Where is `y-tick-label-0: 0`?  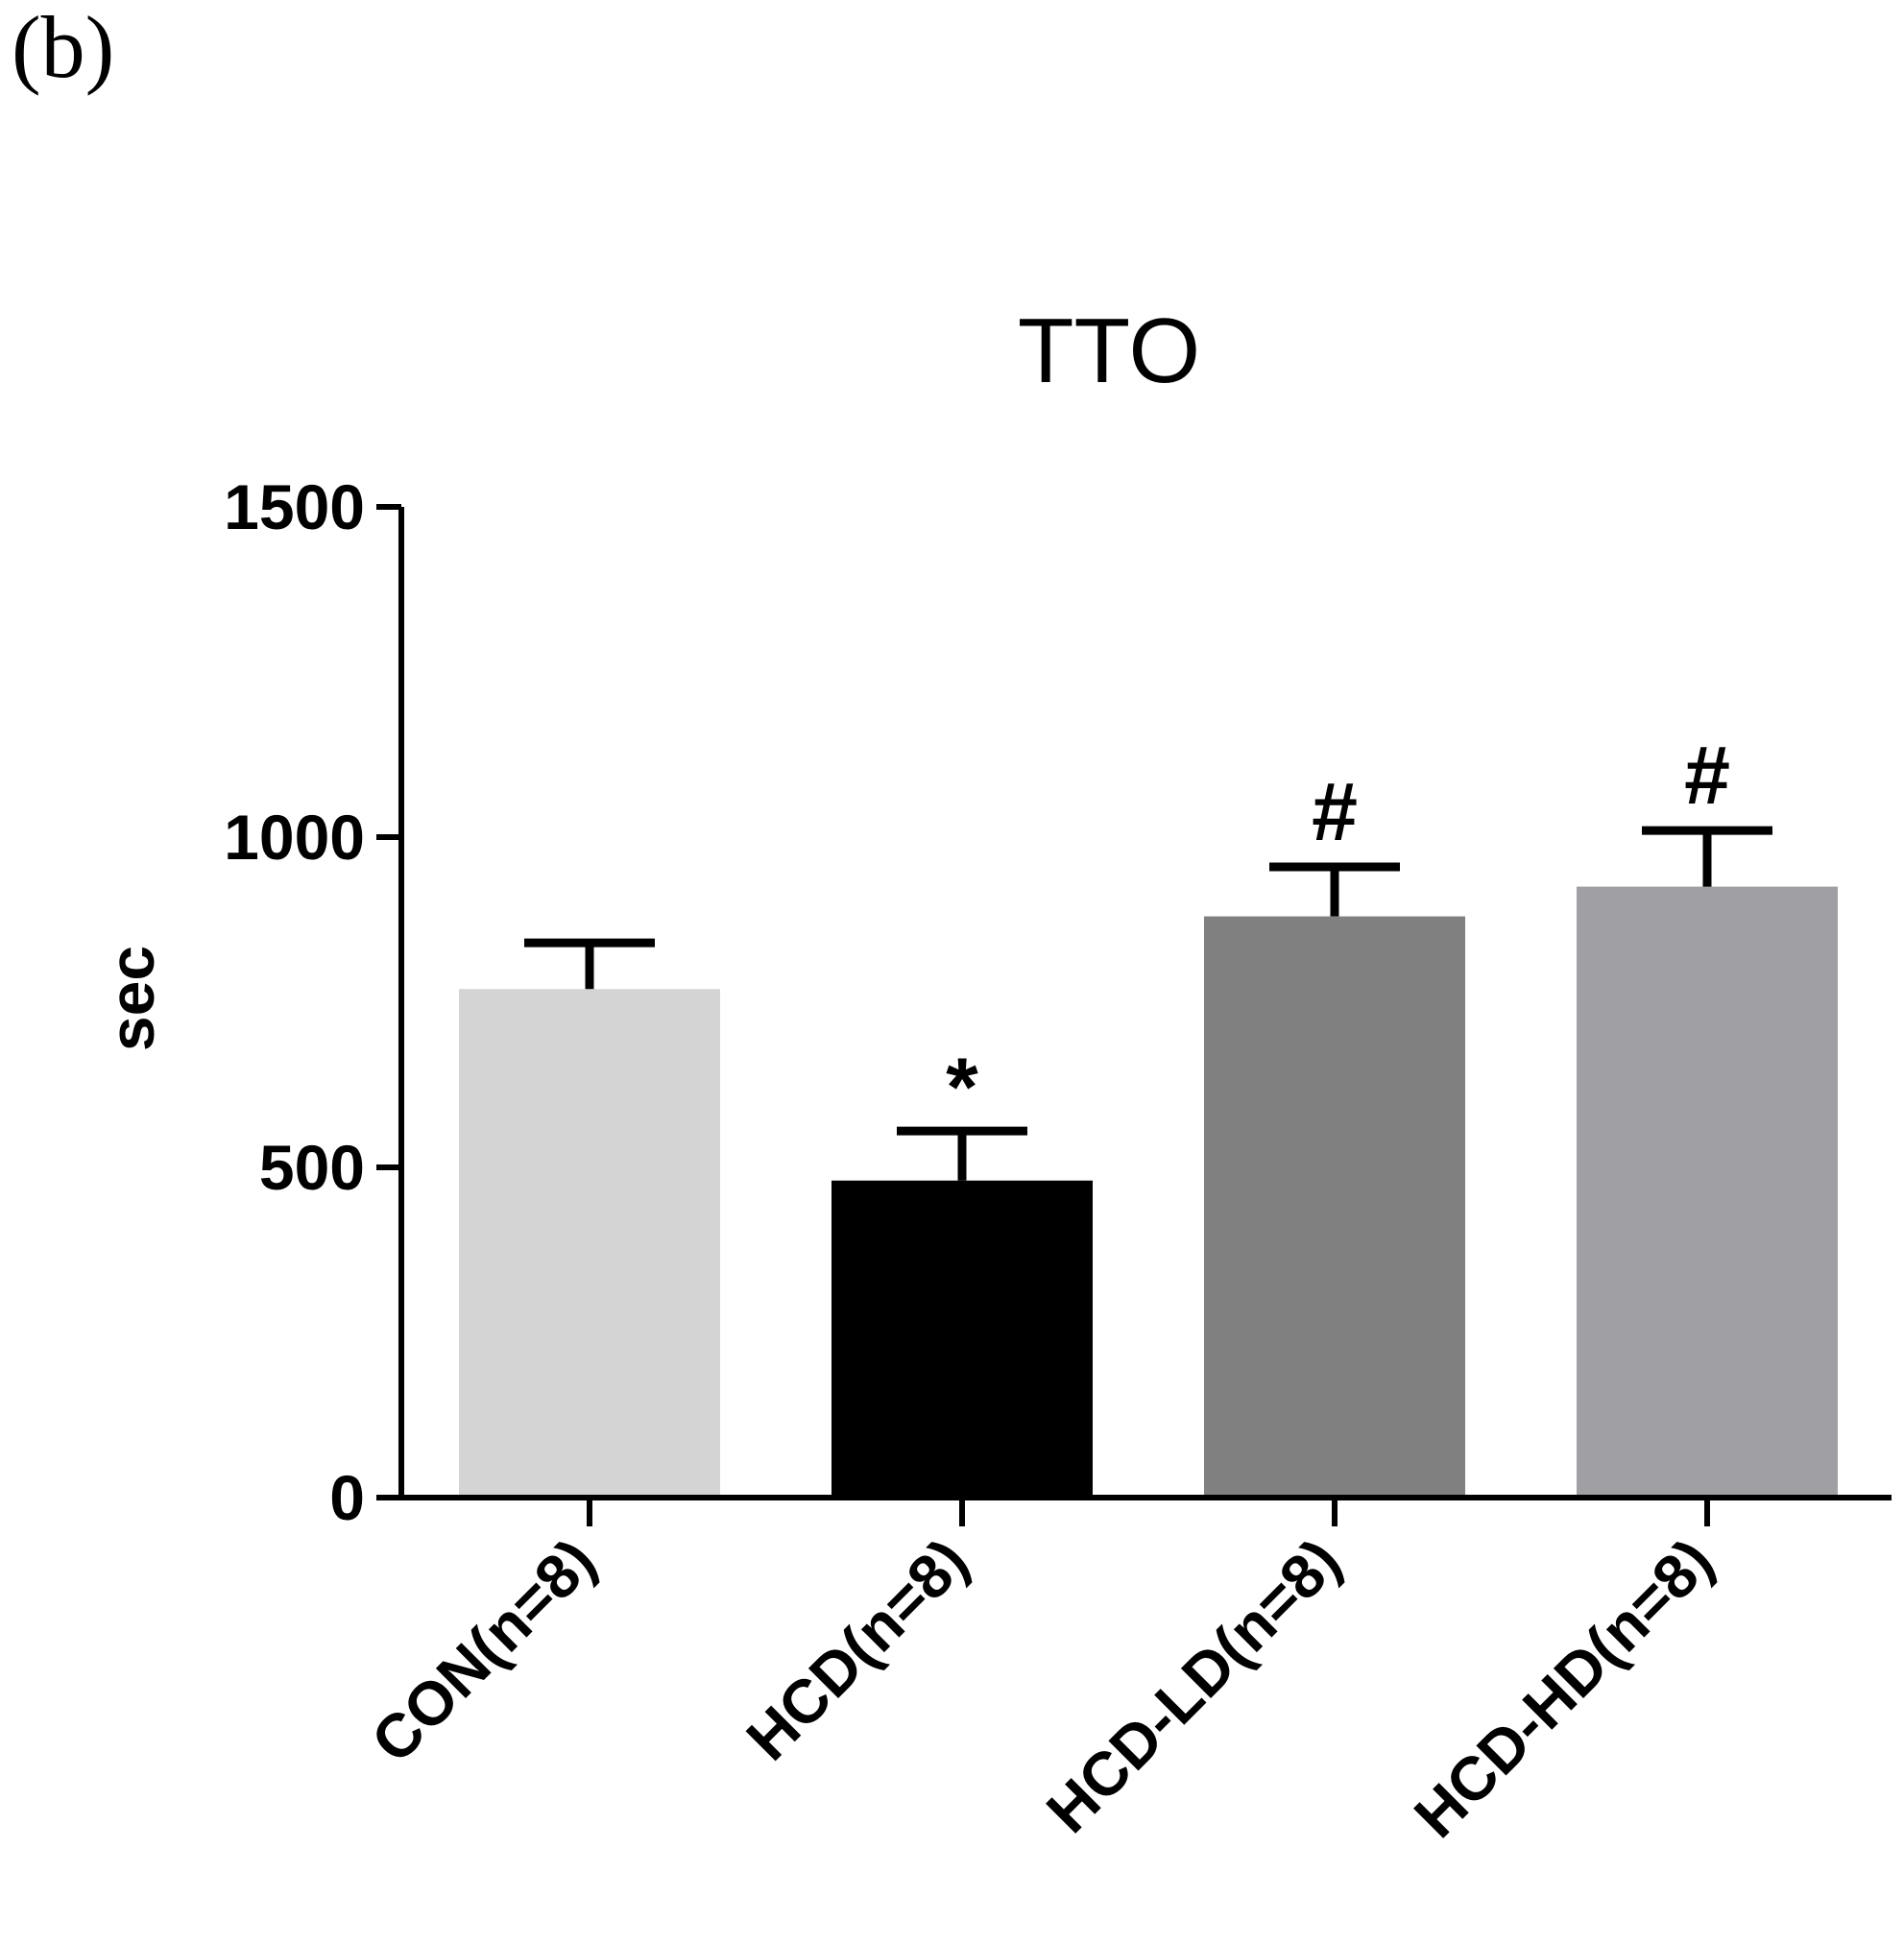
y-tick-label-0: 0 is located at coordinates (347, 1497).